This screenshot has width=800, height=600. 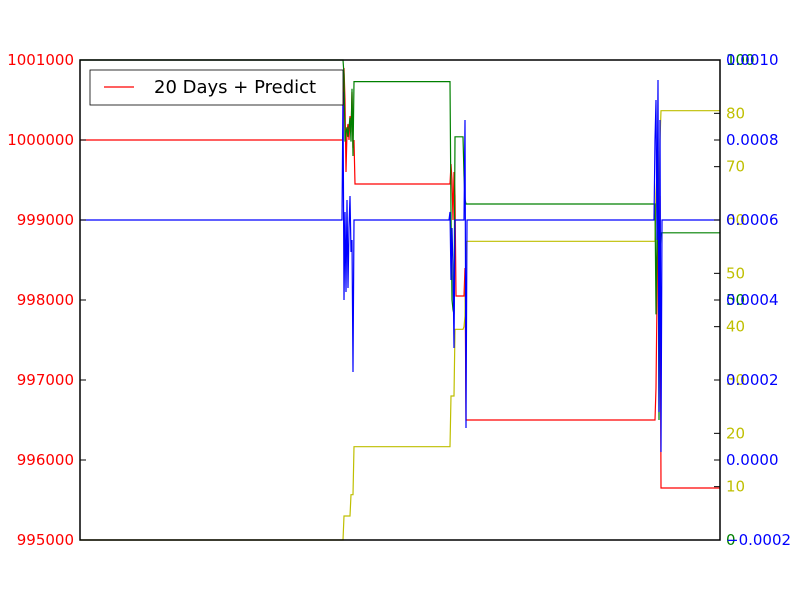 I want to click on tick-label-yellow: 80, so click(x=735, y=113).